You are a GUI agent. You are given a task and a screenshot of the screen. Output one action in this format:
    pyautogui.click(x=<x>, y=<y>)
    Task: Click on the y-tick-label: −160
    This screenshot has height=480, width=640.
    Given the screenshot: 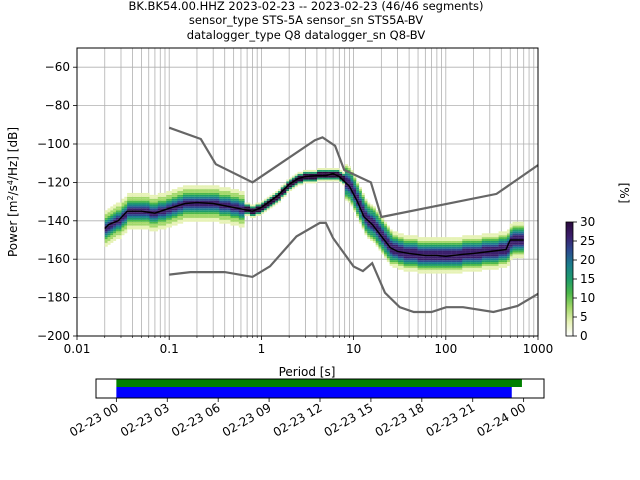 What is the action you would take?
    pyautogui.click(x=53, y=259)
    